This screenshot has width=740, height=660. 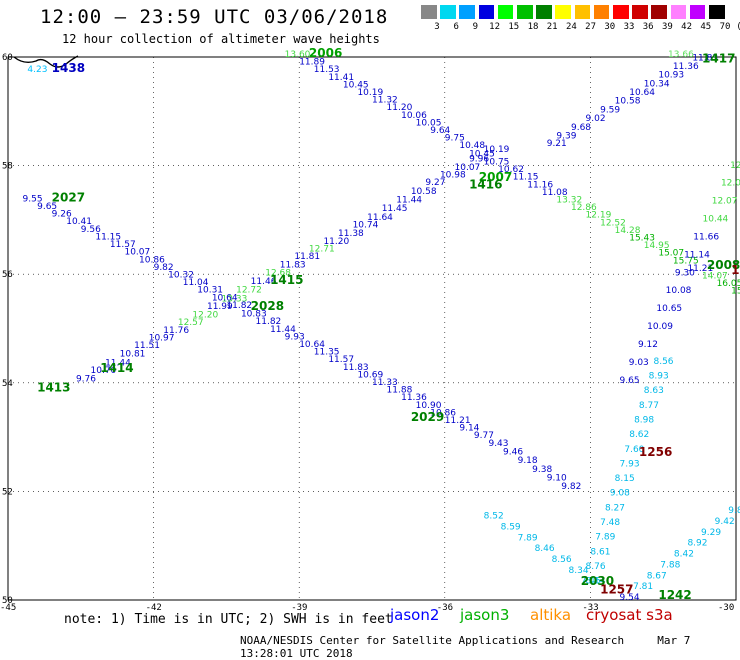 What do you see at coordinates (685, 273) in the screenshot?
I see `wave-height-value: 9.30` at bounding box center [685, 273].